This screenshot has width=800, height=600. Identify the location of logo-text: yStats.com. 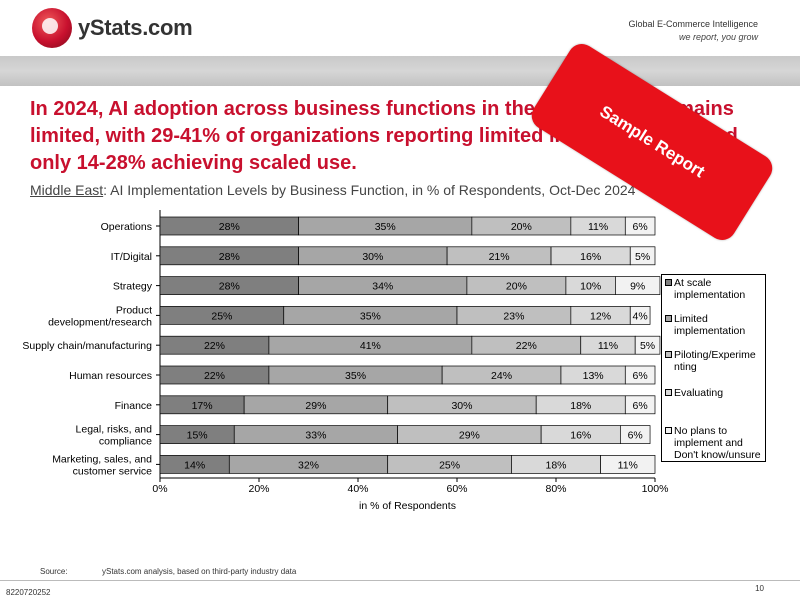
(135, 27).